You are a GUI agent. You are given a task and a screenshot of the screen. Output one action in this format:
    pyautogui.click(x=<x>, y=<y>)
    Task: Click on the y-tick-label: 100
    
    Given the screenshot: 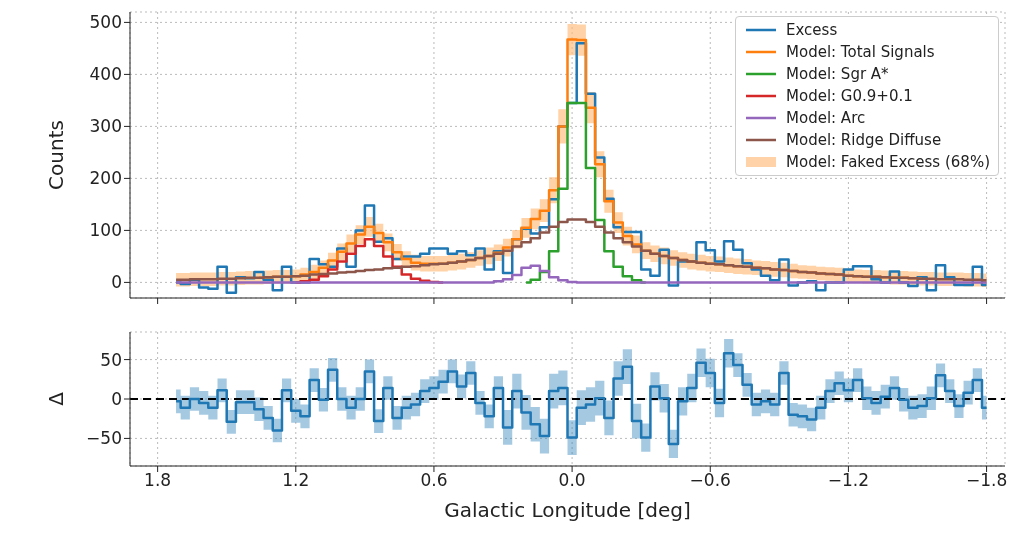 What is the action you would take?
    pyautogui.click(x=105, y=230)
    